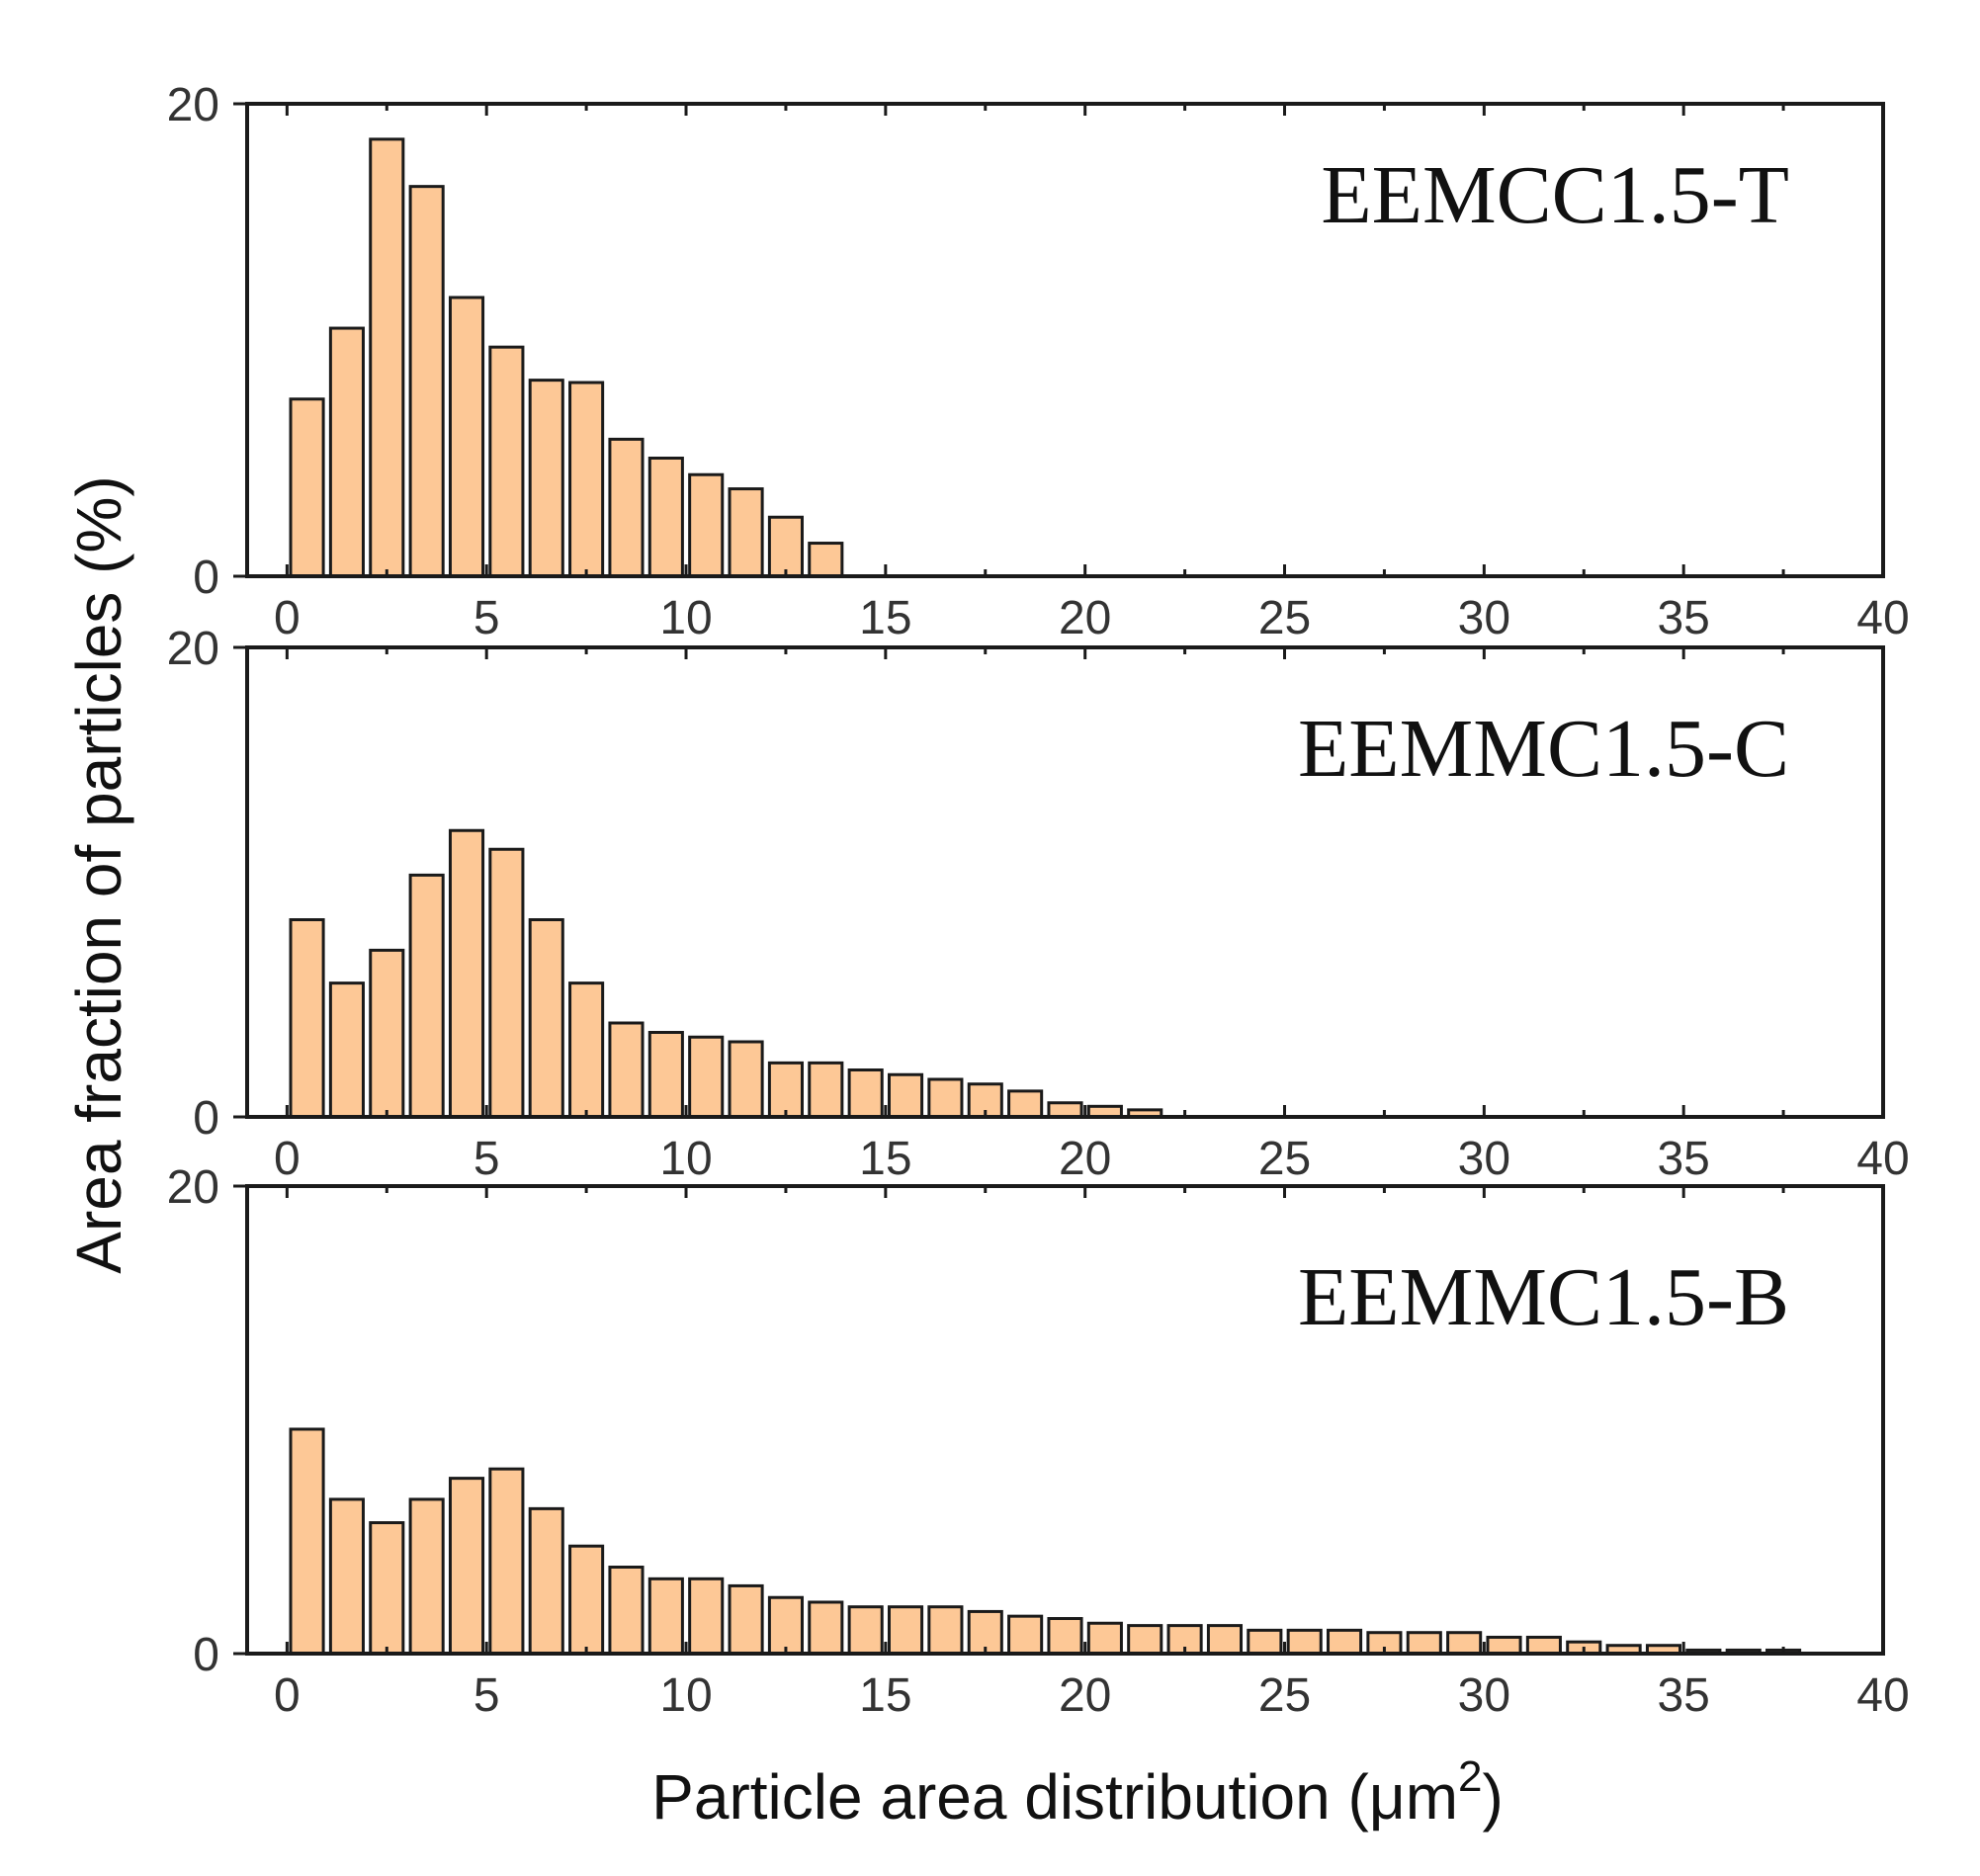  Describe the element at coordinates (1493, 1797) in the screenshot. I see `x-axis-title-close: )` at that location.